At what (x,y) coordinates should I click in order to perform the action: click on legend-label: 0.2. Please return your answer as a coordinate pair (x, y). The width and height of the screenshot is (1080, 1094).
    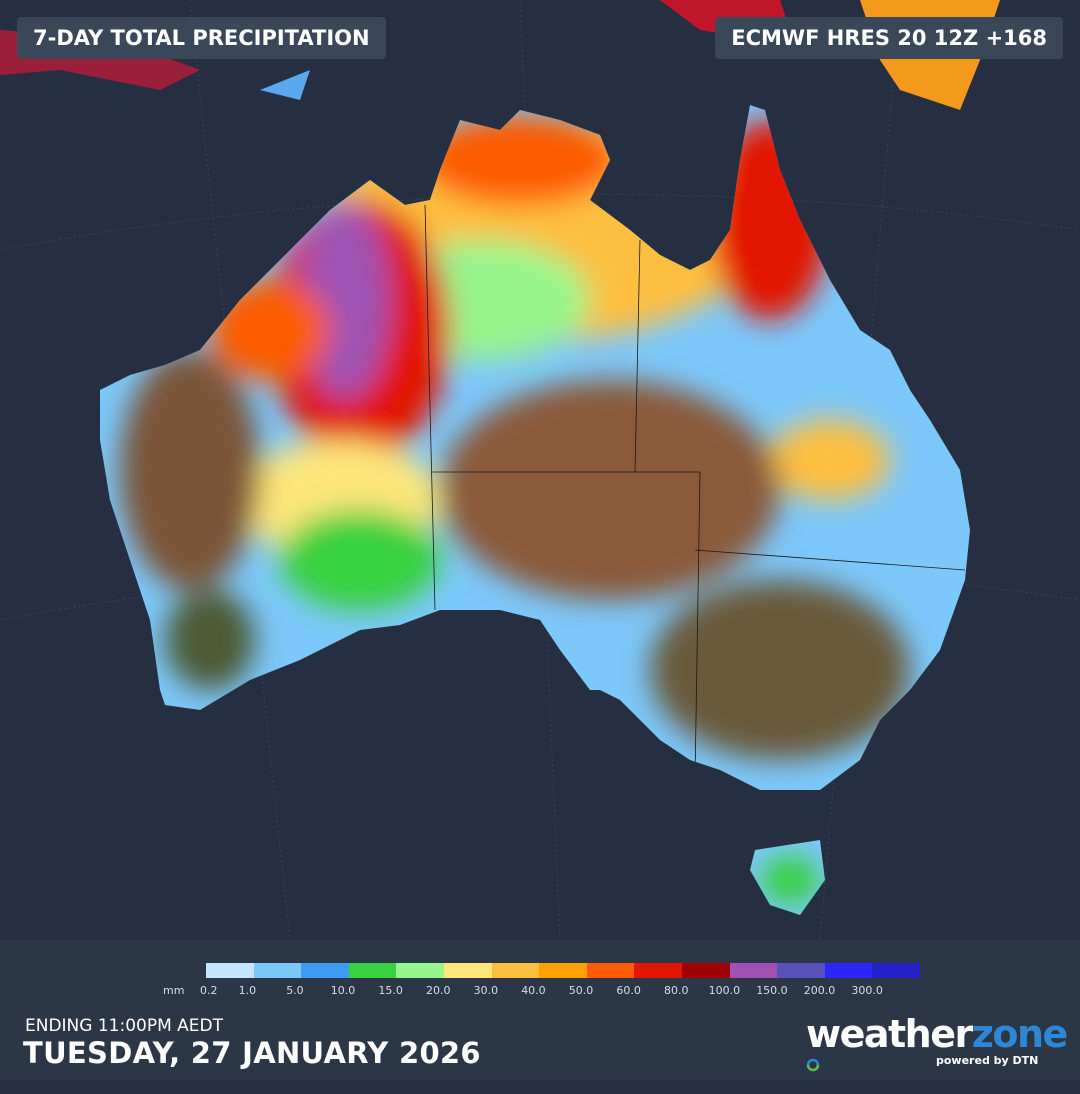
    Looking at the image, I should click on (209, 990).